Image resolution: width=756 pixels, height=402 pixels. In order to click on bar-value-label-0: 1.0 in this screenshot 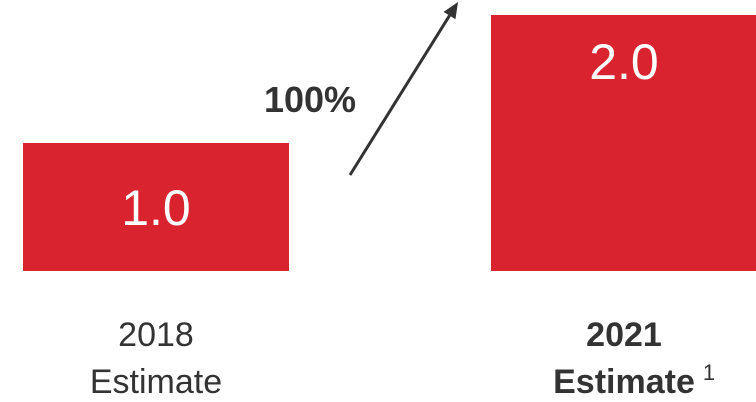, I will do `click(156, 208)`.